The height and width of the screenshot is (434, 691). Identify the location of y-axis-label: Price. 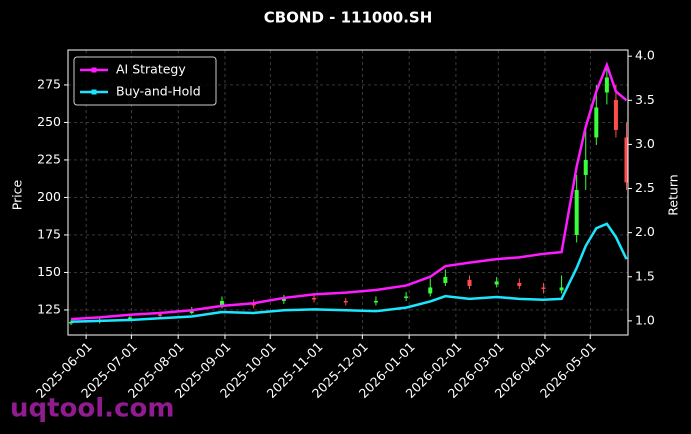
(17, 194).